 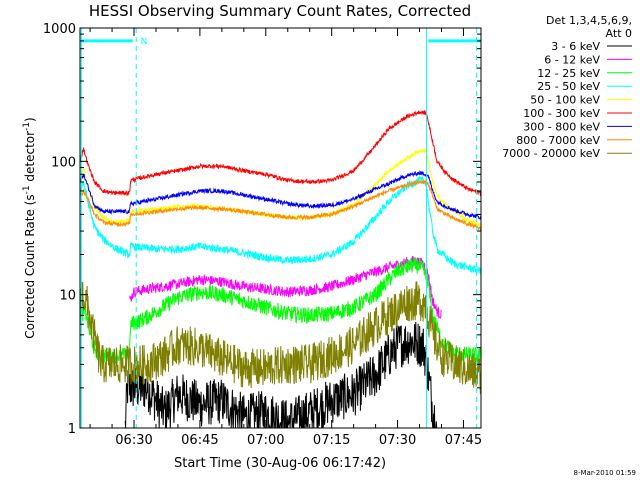 What do you see at coordinates (280, 463) in the screenshot?
I see `x-axis-label: Start Time (30-Aug-06 06:17:42)` at bounding box center [280, 463].